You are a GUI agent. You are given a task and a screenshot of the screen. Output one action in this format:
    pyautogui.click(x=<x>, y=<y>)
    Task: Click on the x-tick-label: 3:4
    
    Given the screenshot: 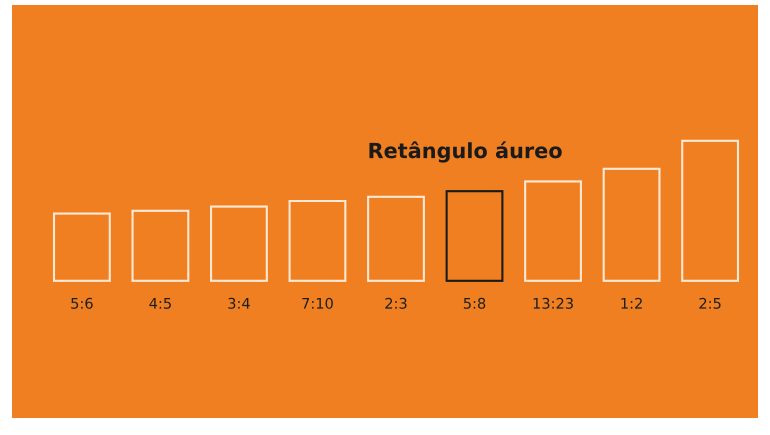 What is the action you would take?
    pyautogui.click(x=239, y=303)
    